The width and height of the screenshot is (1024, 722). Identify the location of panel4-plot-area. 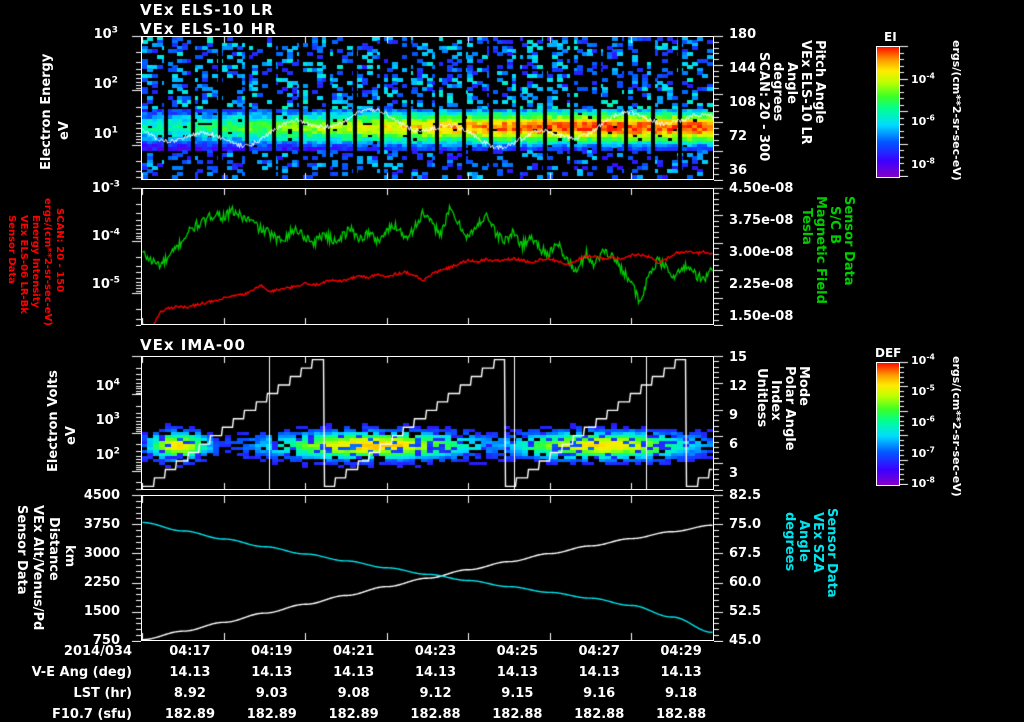
(427, 568).